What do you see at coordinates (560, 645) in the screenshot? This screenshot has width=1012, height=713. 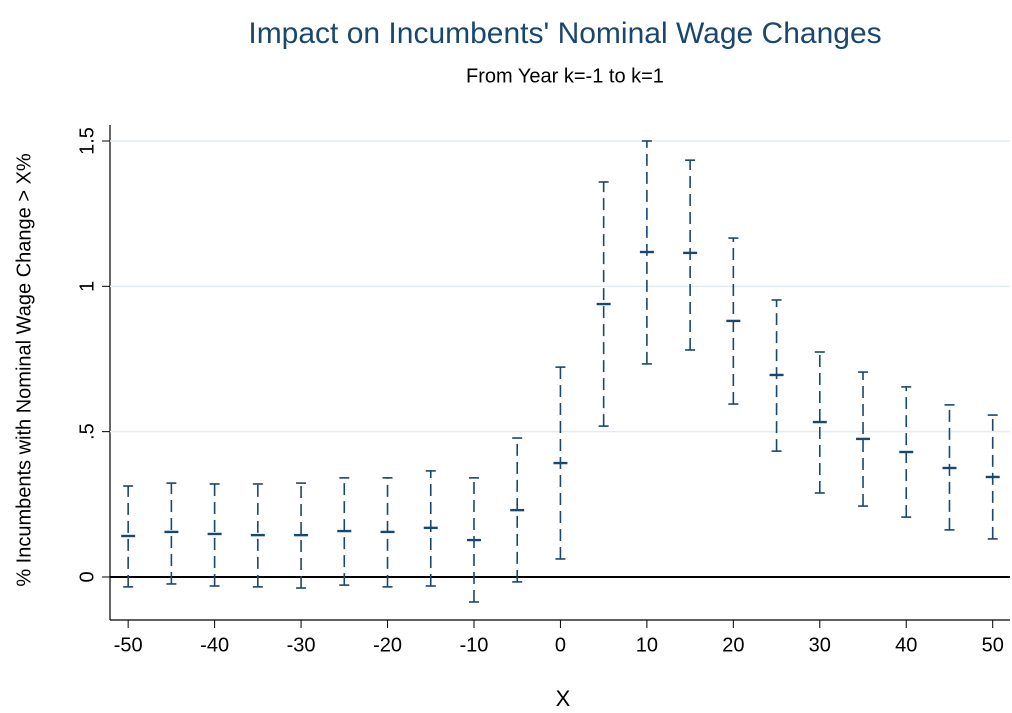 I see `x-tick-label: 0` at bounding box center [560, 645].